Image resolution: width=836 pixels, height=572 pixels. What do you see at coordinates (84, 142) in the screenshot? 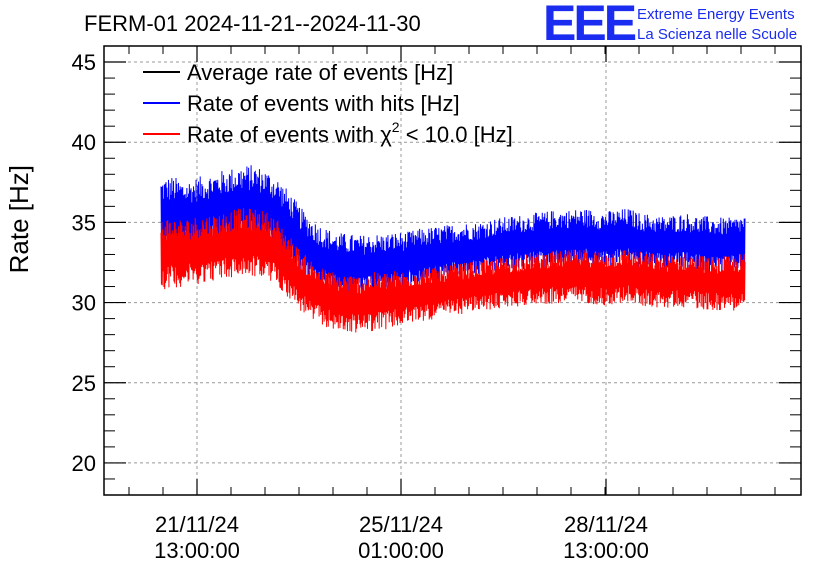
I see `y-tick-label: 40` at bounding box center [84, 142].